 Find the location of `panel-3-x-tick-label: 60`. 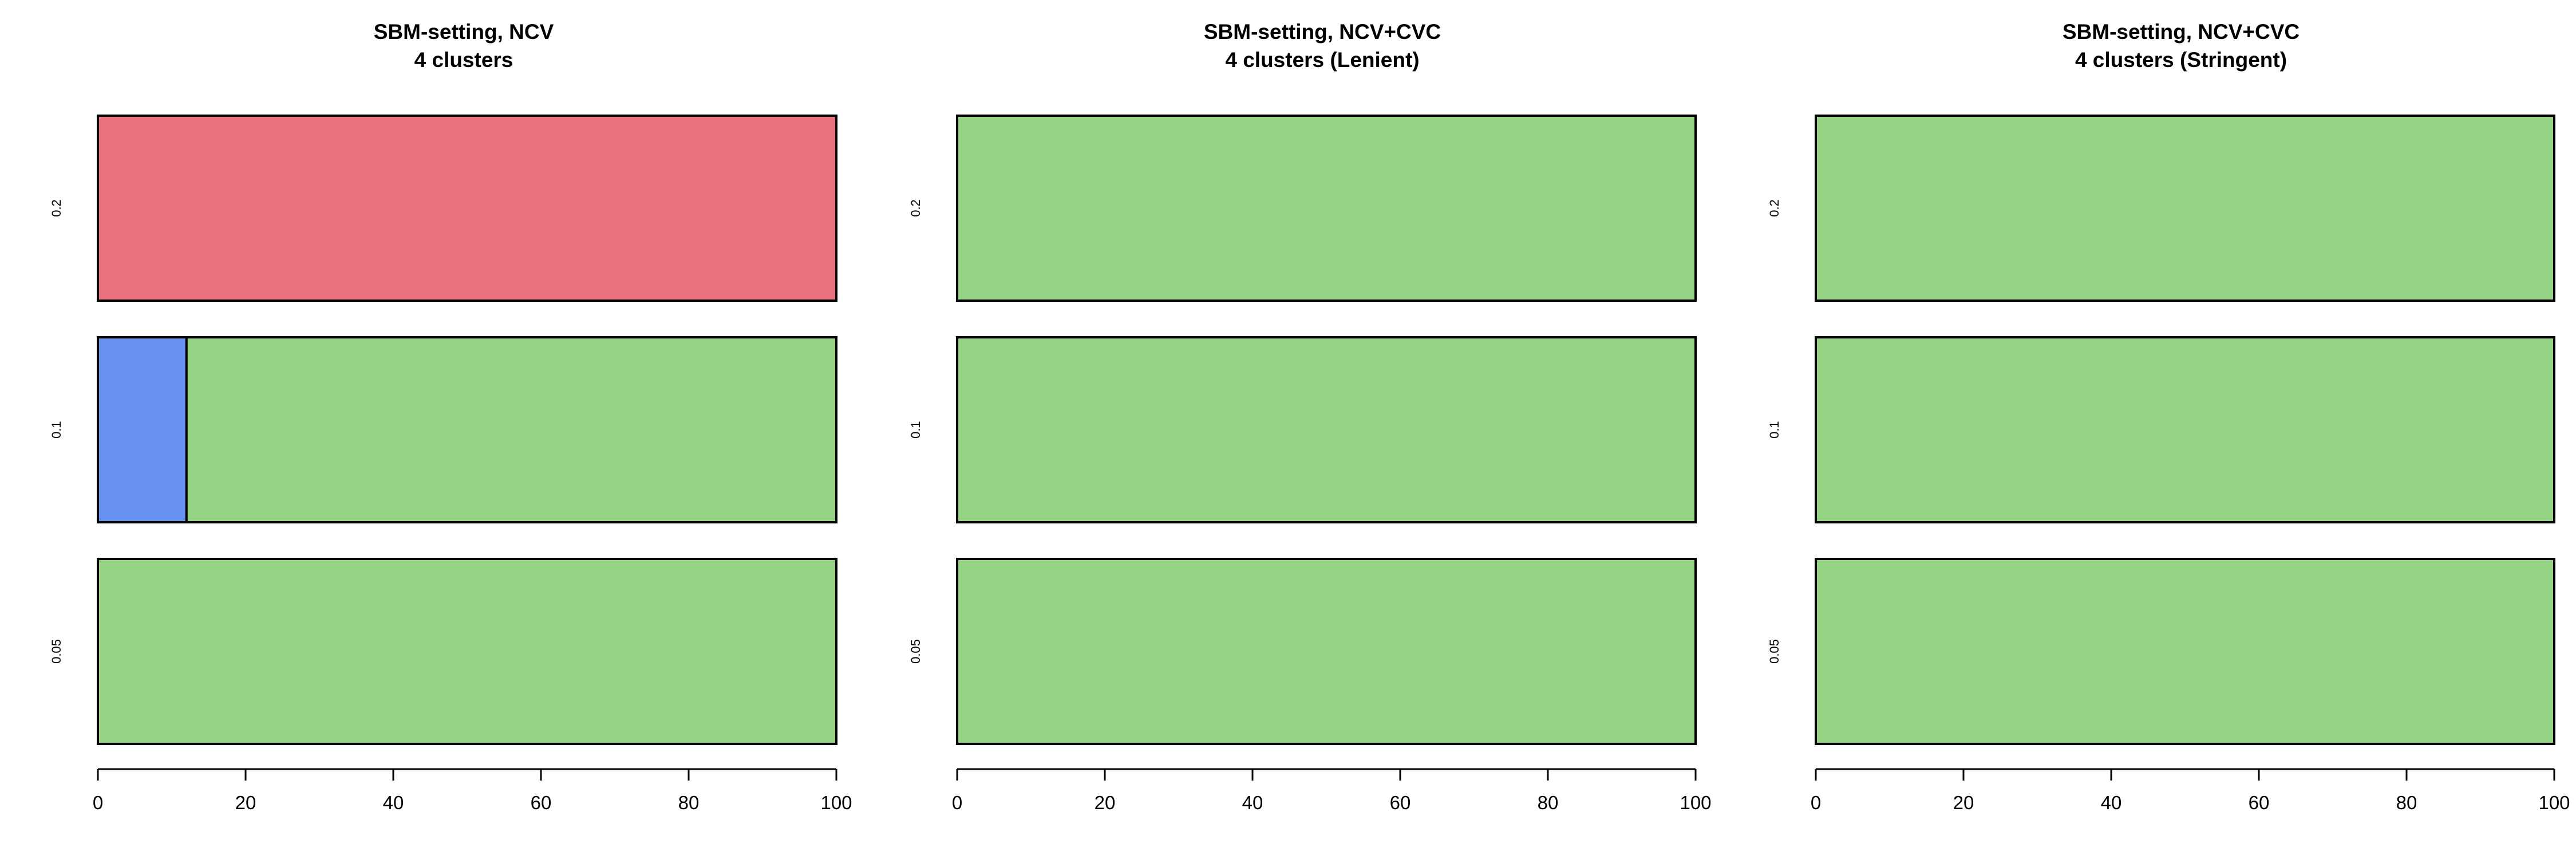

panel-3-x-tick-label: 60 is located at coordinates (2259, 803).